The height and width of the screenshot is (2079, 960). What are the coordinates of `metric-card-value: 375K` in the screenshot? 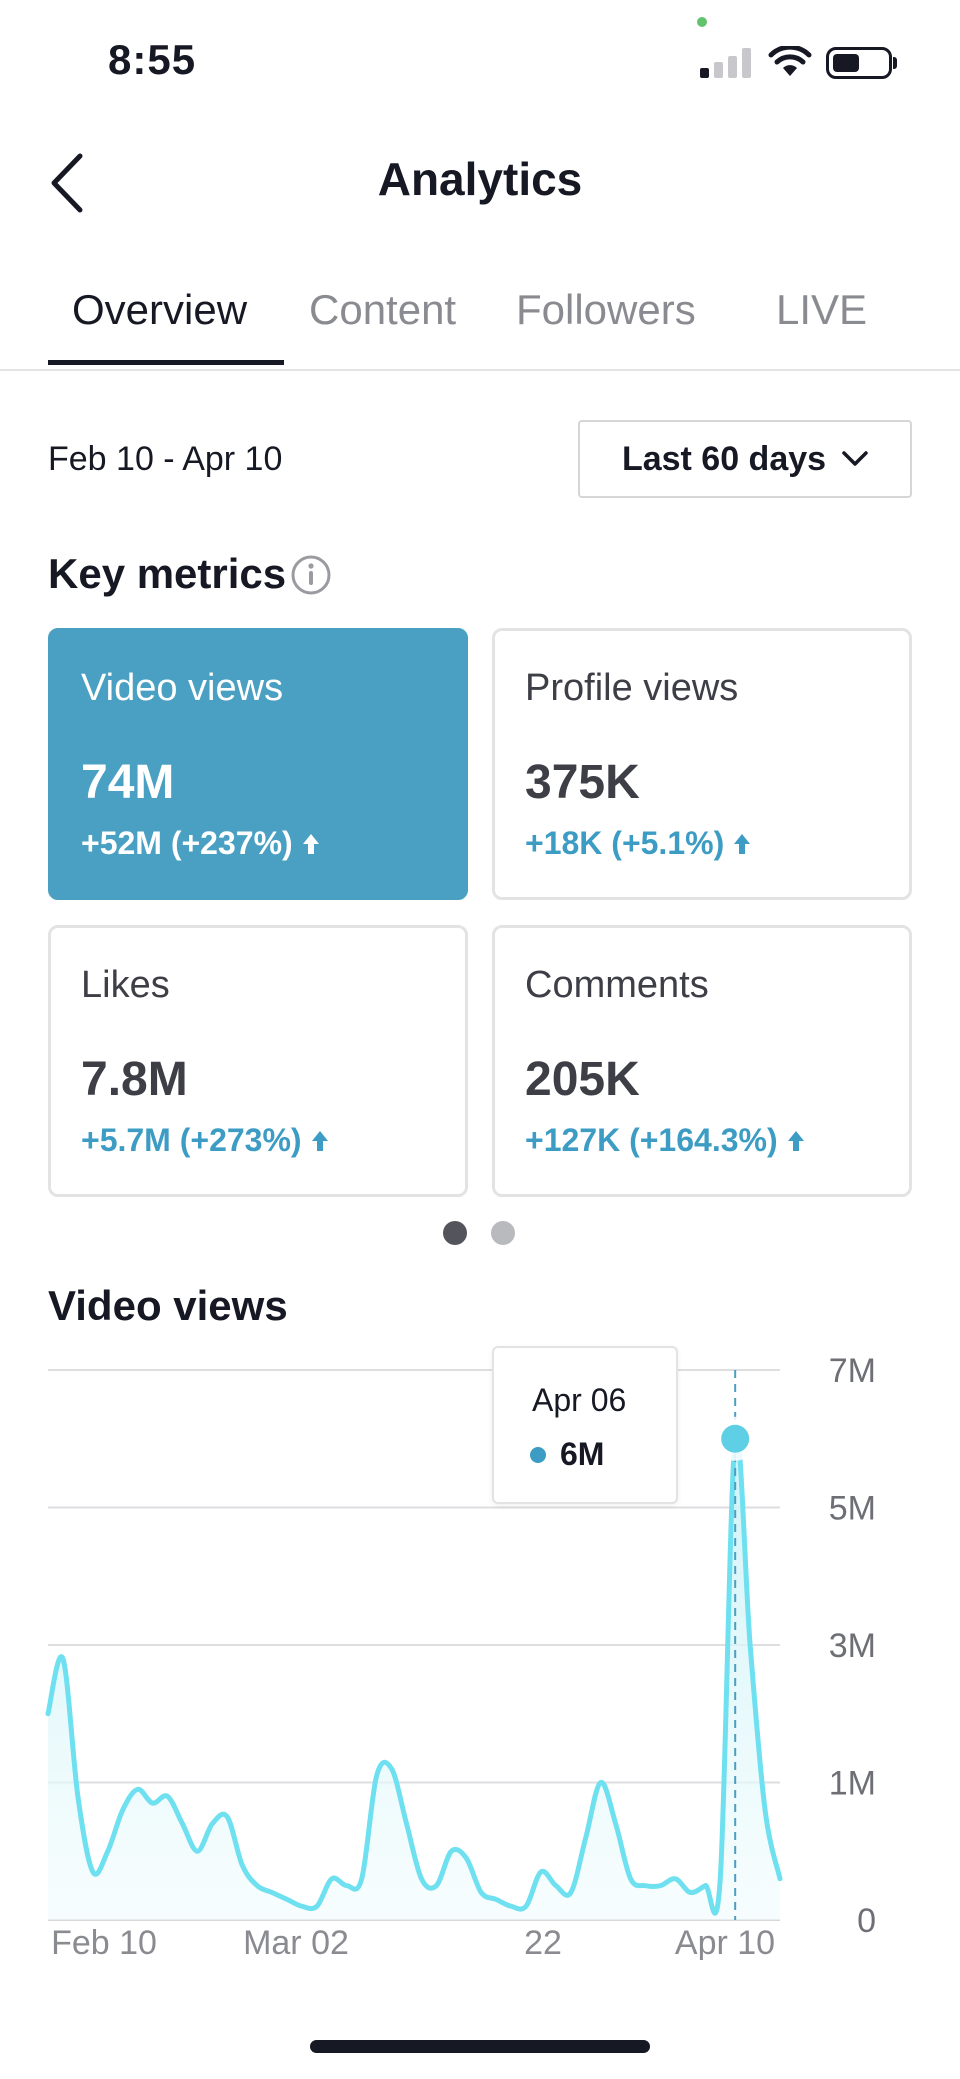 It's located at (582, 782).